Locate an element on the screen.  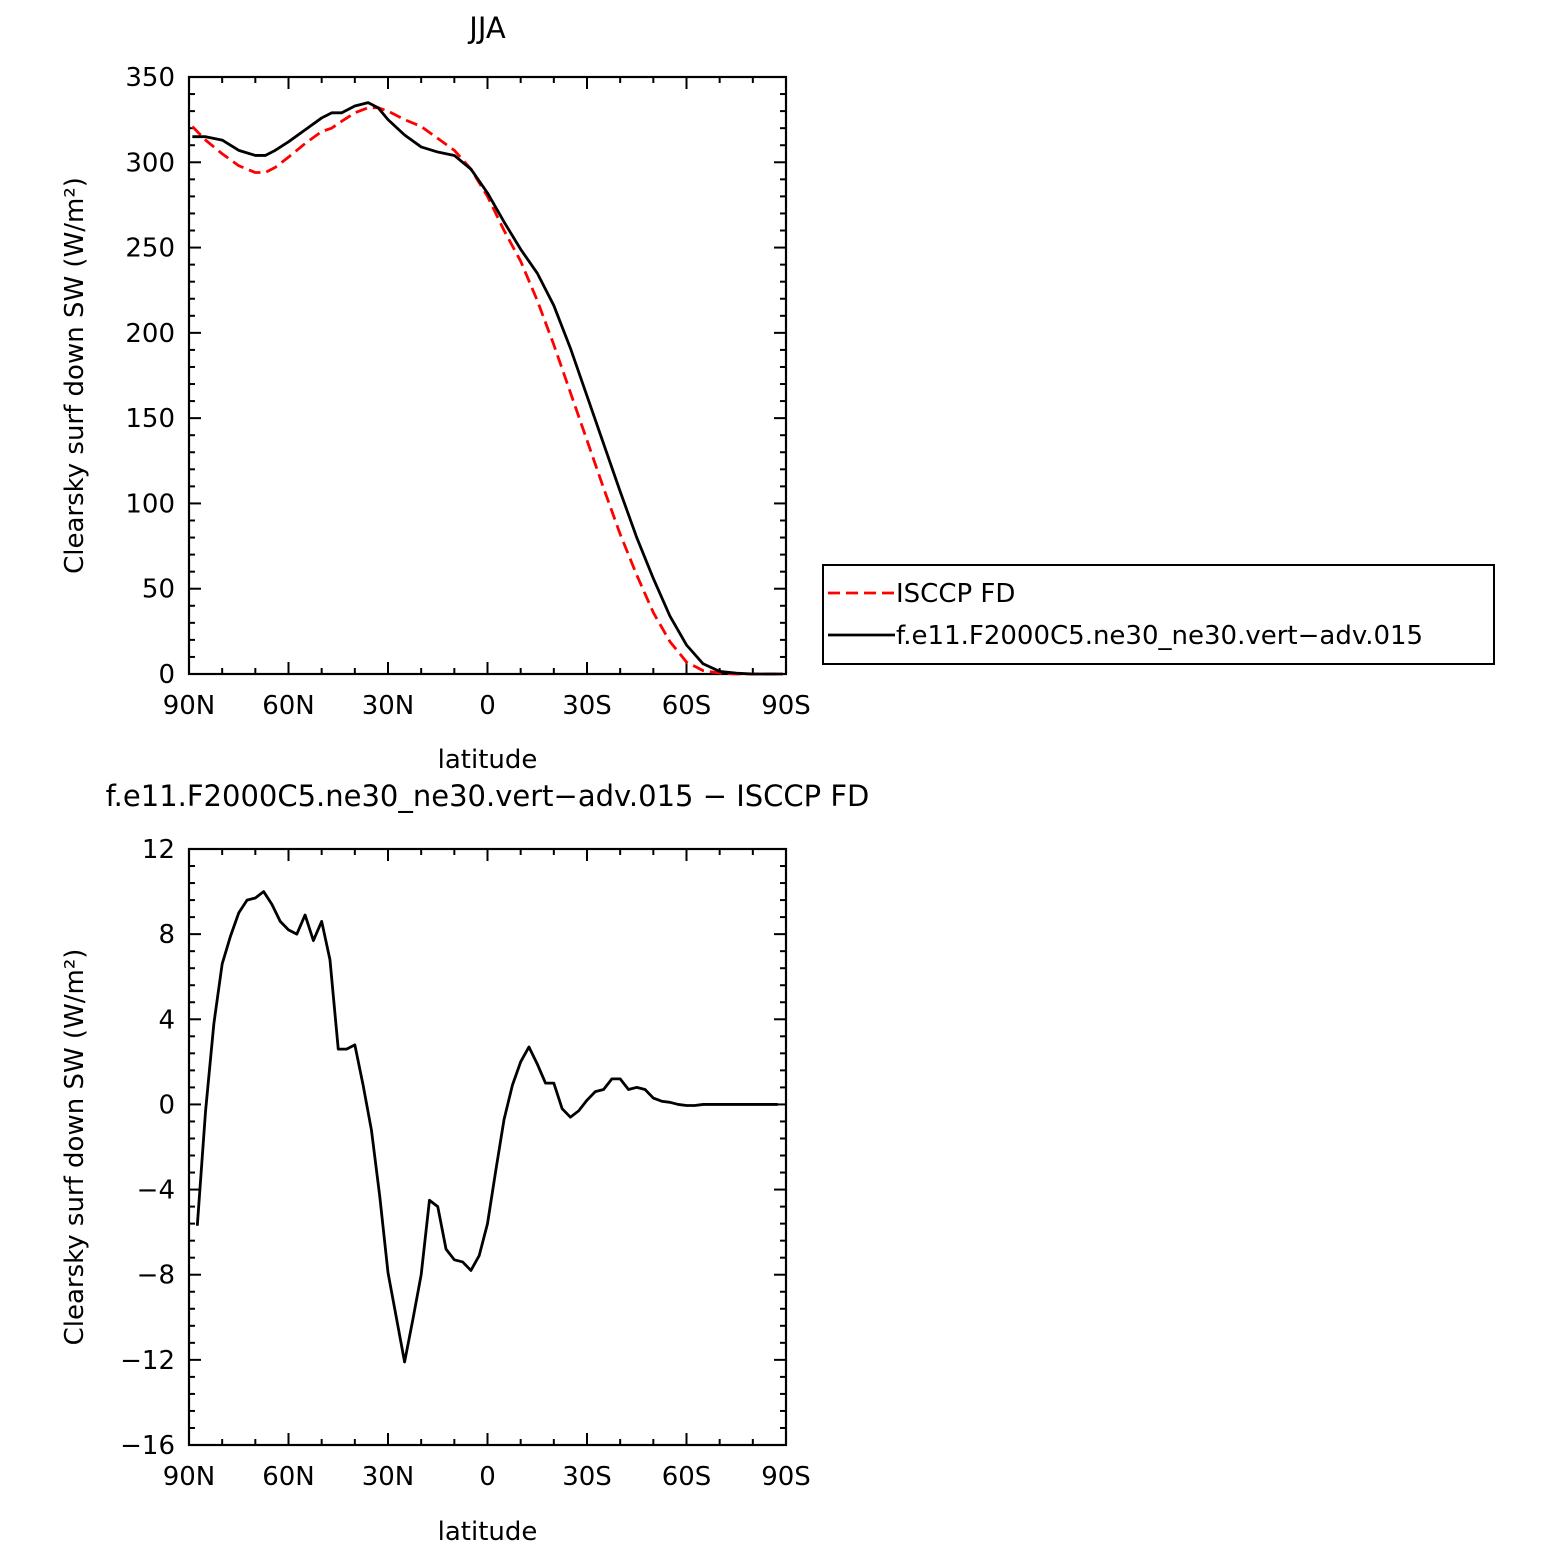
y-tick-label: −4 is located at coordinates (156, 1191).